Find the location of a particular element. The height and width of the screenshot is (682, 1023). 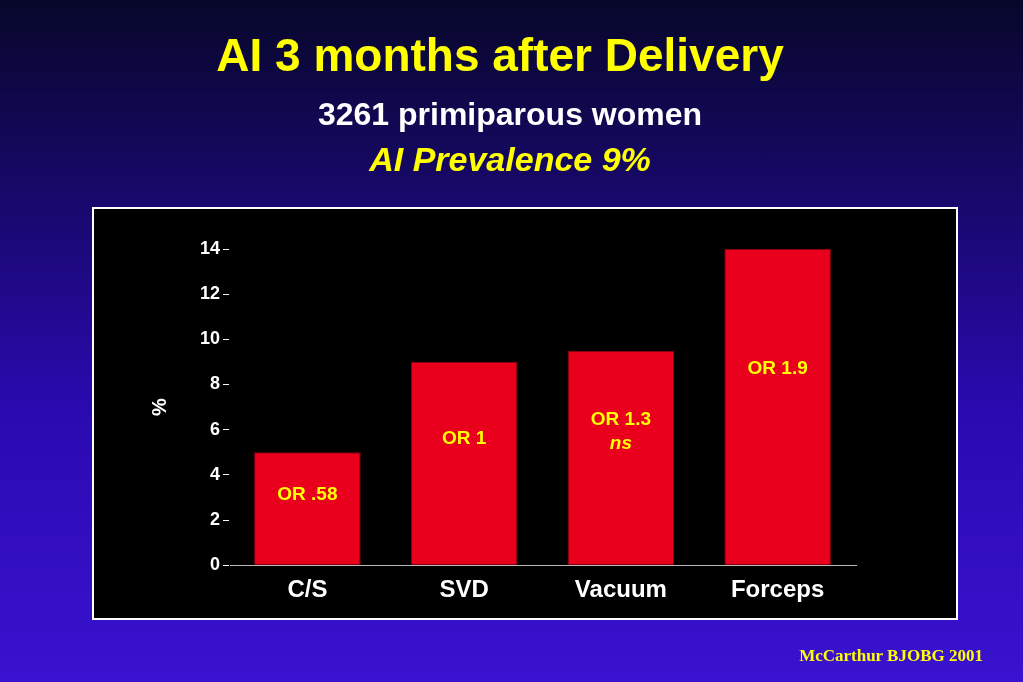

x-tick-label: SVD is located at coordinates (464, 589).